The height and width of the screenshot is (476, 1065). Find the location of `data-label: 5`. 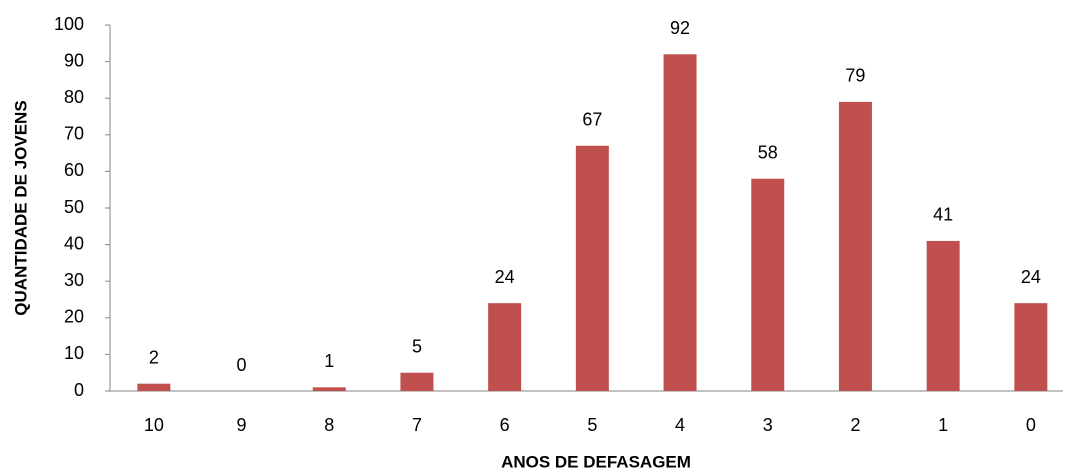

data-label: 5 is located at coordinates (417, 346).